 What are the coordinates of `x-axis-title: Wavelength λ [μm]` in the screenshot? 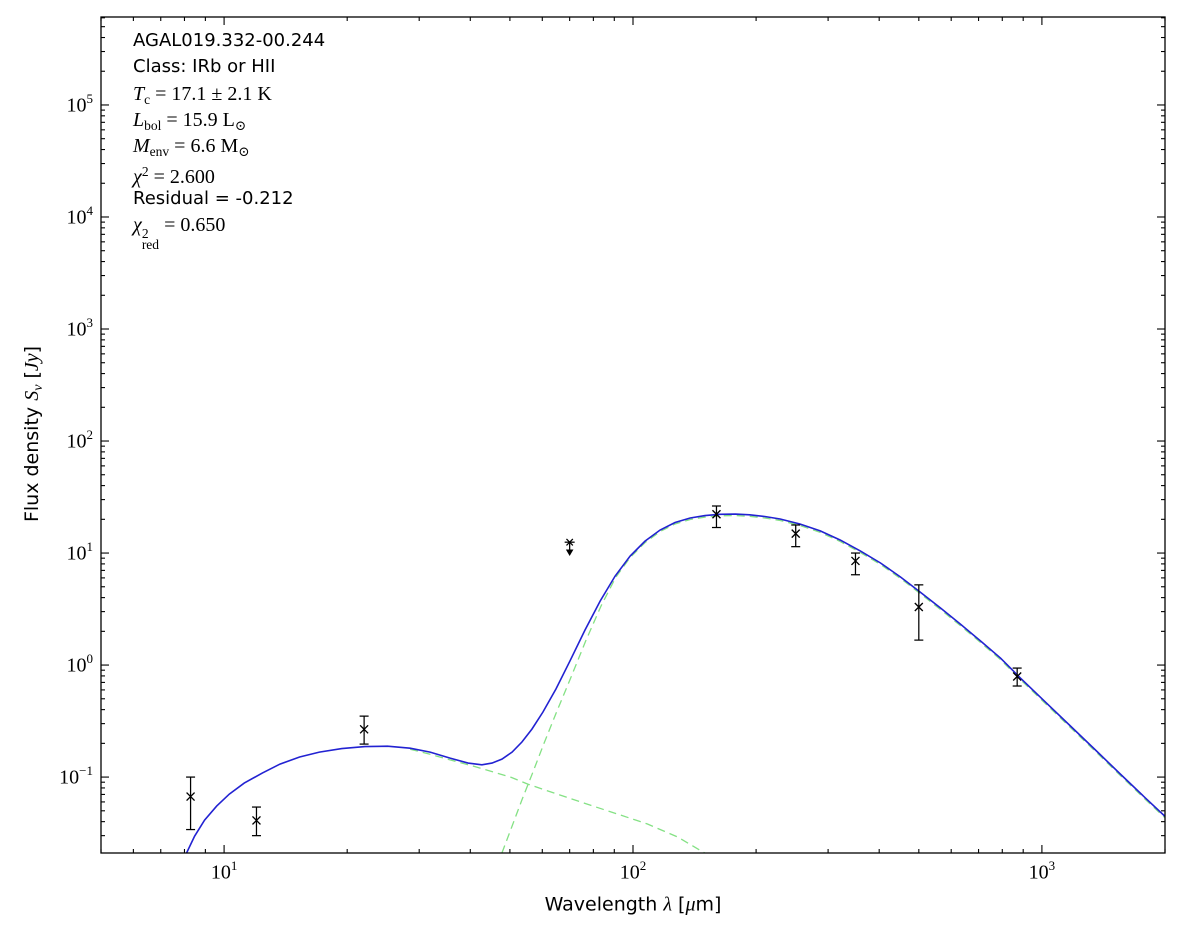 It's located at (633, 904).